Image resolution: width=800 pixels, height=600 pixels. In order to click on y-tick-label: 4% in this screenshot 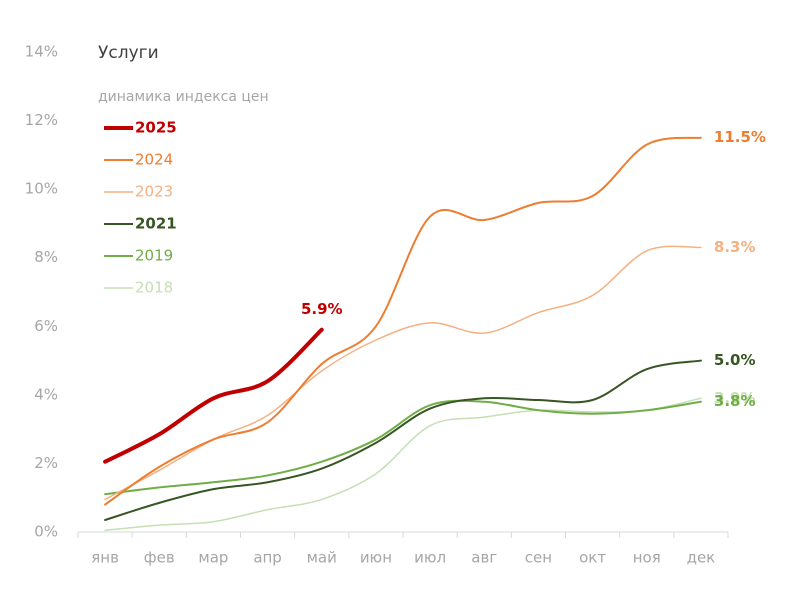, I will do `click(46, 394)`.